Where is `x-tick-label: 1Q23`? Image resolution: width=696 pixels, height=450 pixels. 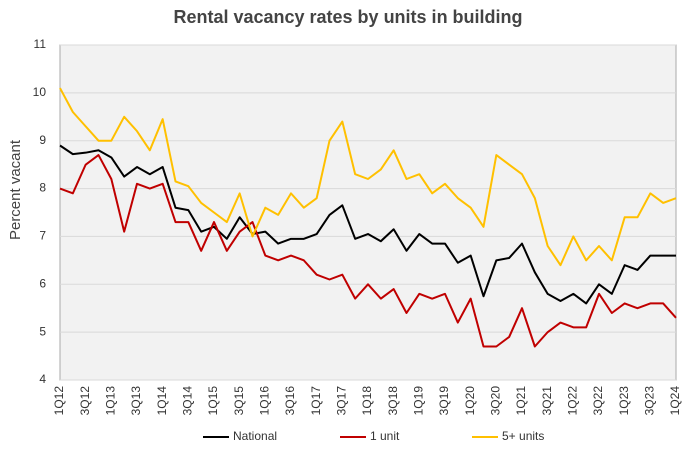 x-tick-label: 1Q23 is located at coordinates (624, 401).